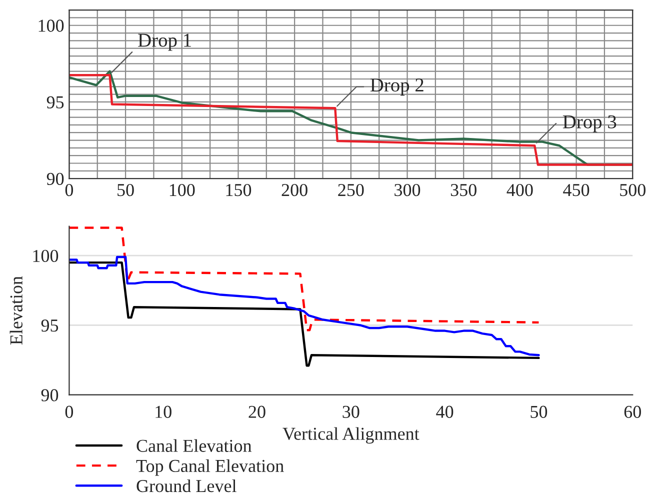 The image size is (659, 503). I want to click on x-tick-label: 300, so click(407, 190).